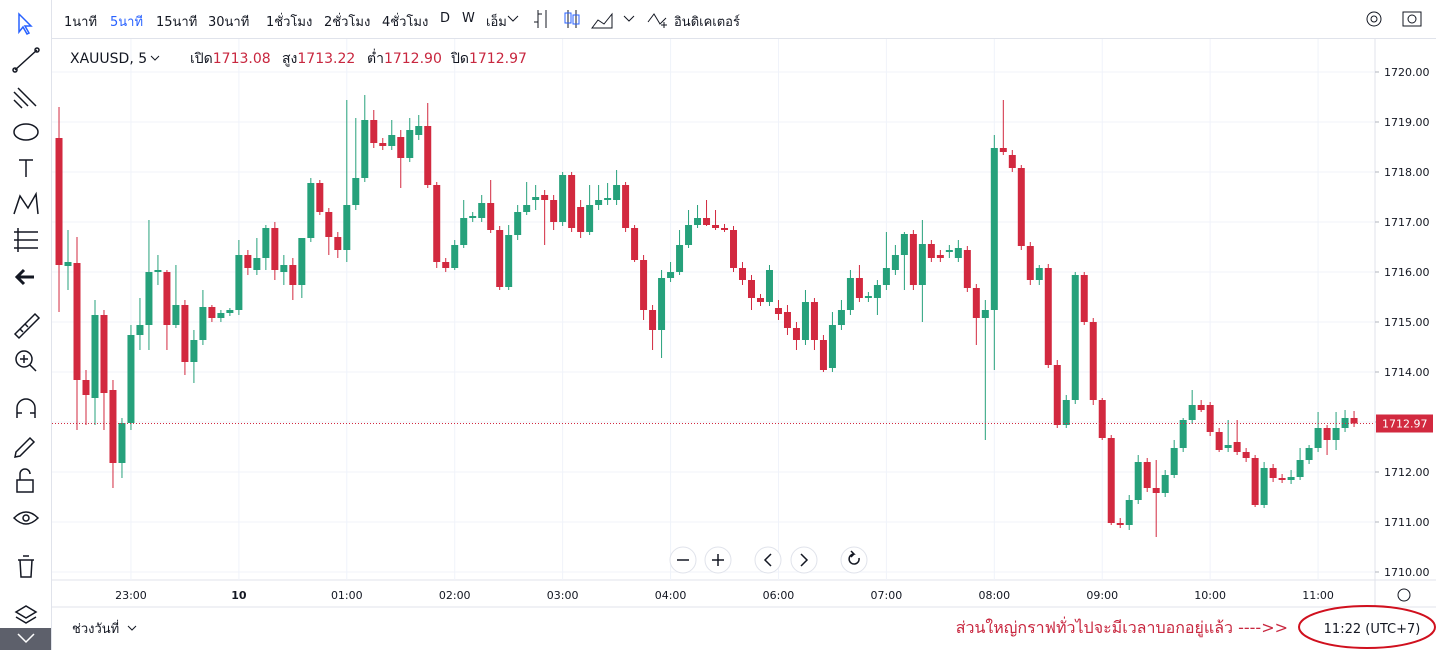 The width and height of the screenshot is (1436, 654). Describe the element at coordinates (671, 595) in the screenshot. I see `x-tick-label: 04:00` at that location.